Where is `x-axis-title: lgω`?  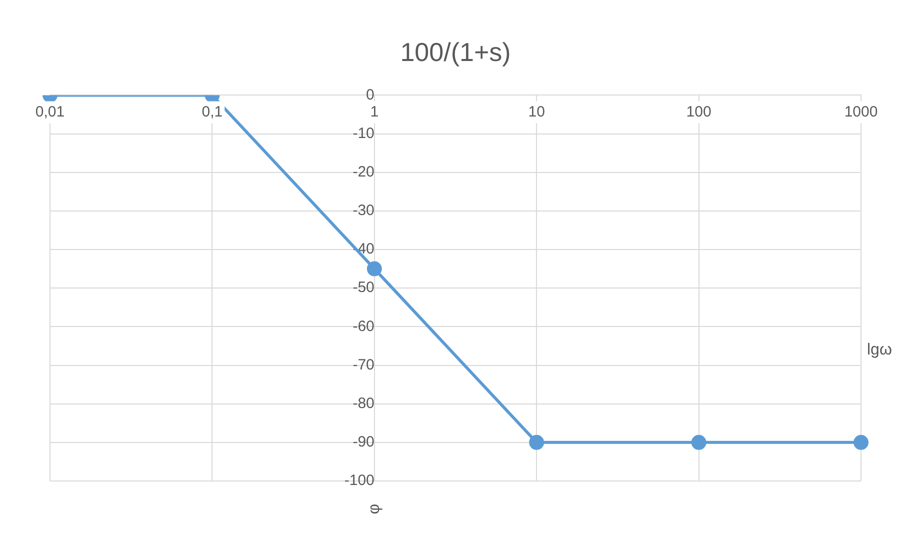
x-axis-title: lgω is located at coordinates (879, 349).